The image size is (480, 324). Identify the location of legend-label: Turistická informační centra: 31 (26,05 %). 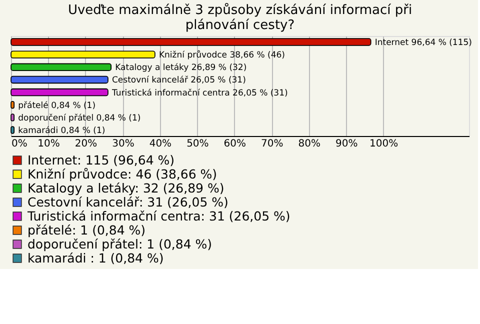
(158, 216).